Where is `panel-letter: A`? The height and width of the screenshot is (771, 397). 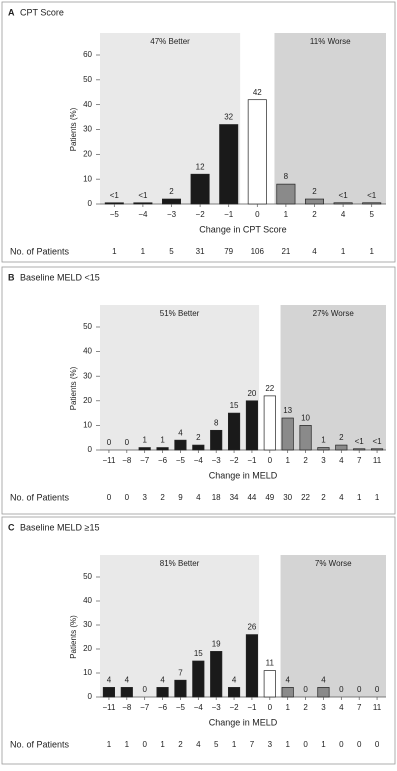 panel-letter: A is located at coordinates (11, 12).